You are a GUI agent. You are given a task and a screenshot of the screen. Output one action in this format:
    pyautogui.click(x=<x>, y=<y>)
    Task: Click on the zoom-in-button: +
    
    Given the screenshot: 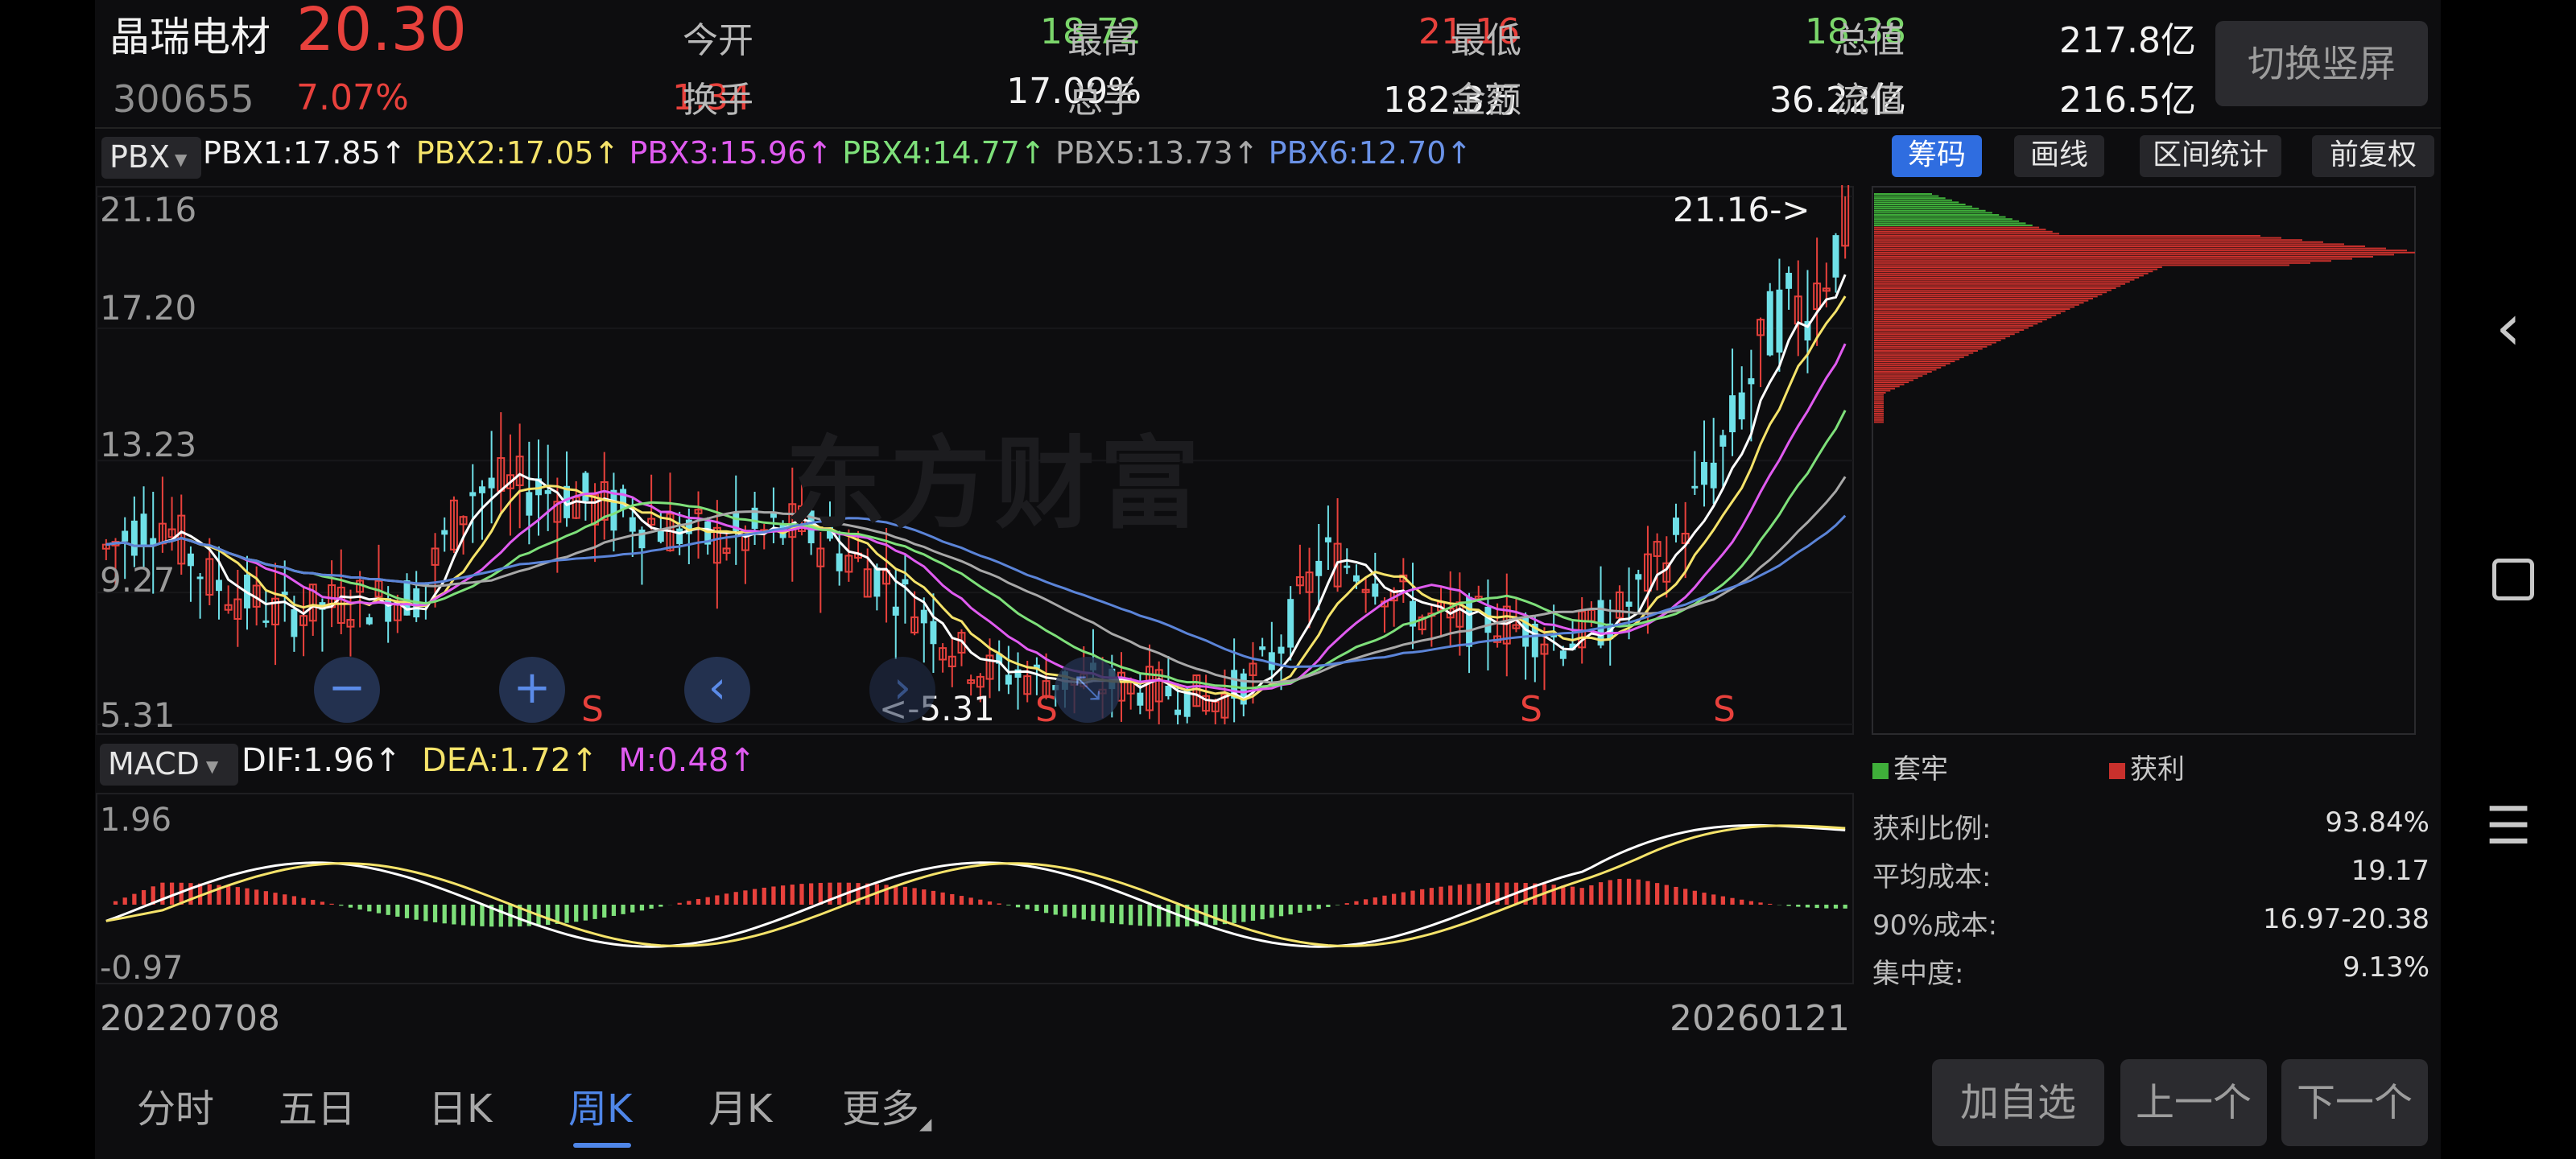 What is the action you would take?
    pyautogui.click(x=532, y=690)
    